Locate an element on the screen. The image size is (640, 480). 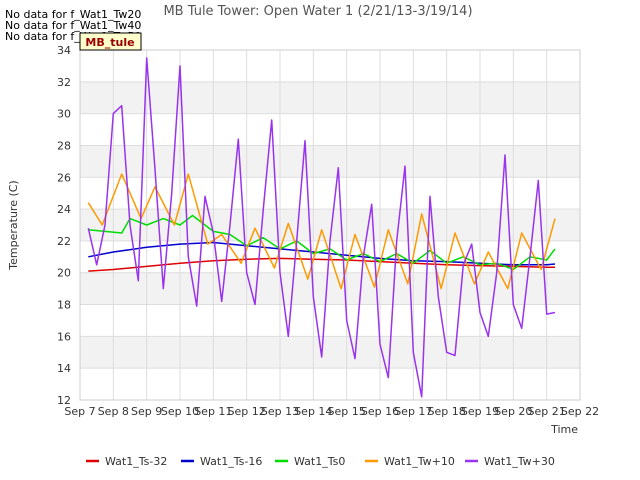
y-tick-label: 20 is located at coordinates (64, 273).